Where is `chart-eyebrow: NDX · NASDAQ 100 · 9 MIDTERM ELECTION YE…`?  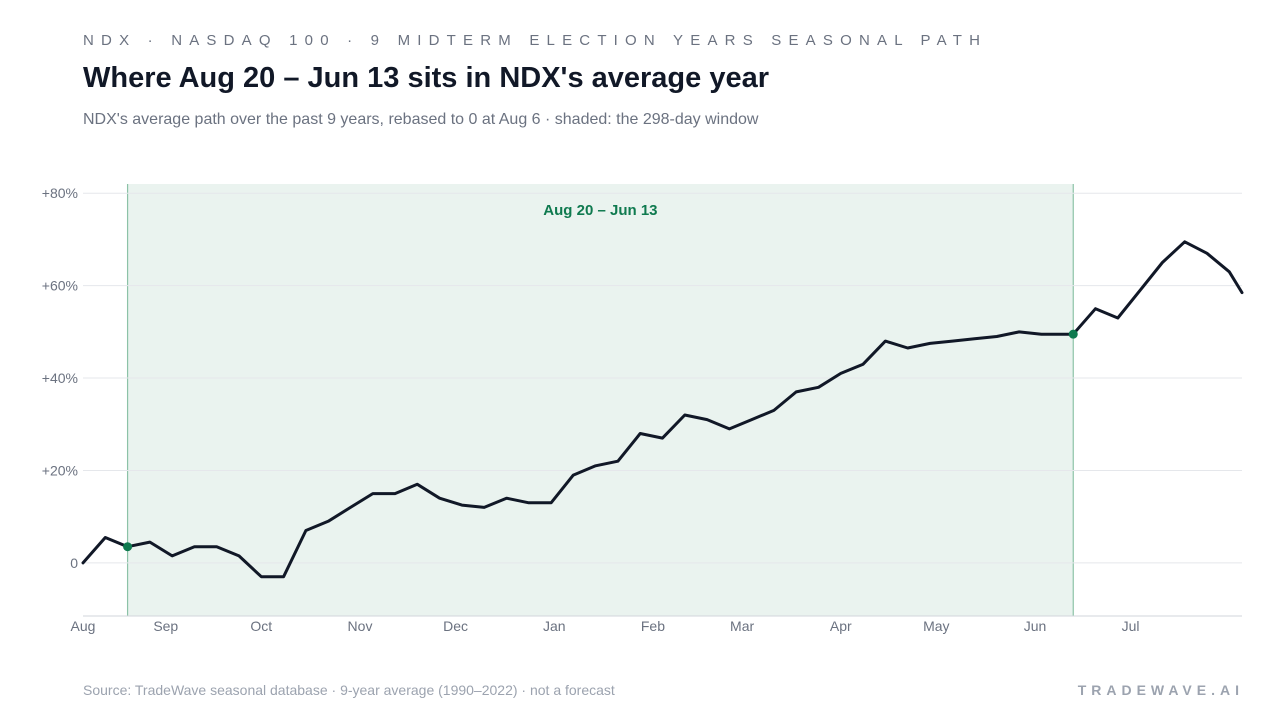 chart-eyebrow: NDX · NASDAQ 100 · 9 MIDTERM ELECTION YE… is located at coordinates (535, 40).